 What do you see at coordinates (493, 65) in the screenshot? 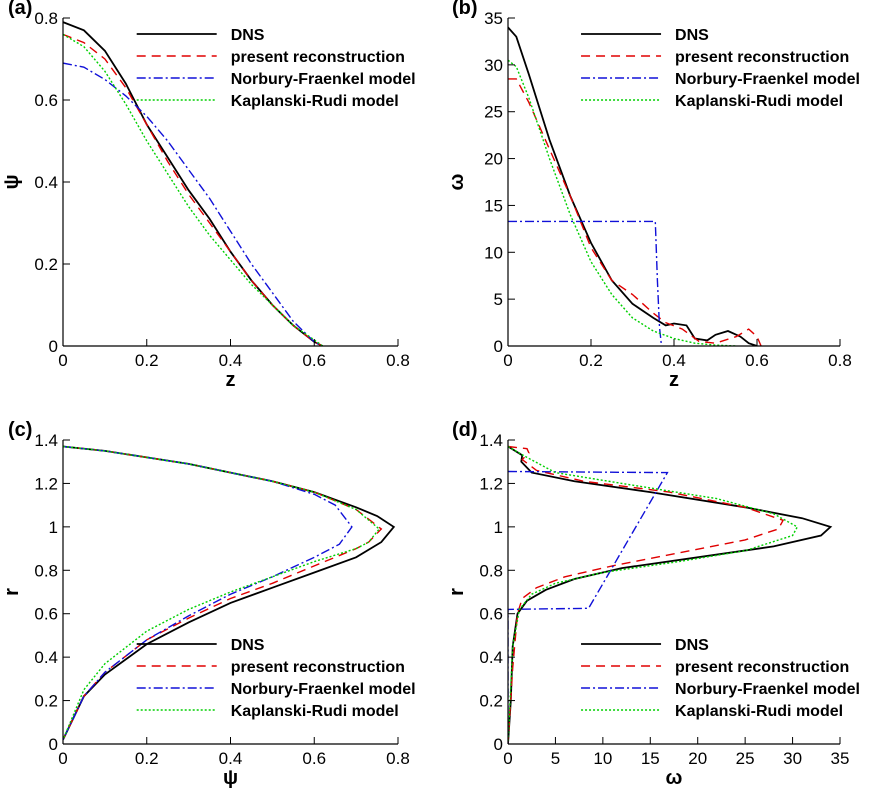
I see `y-tick-label: 30` at bounding box center [493, 65].